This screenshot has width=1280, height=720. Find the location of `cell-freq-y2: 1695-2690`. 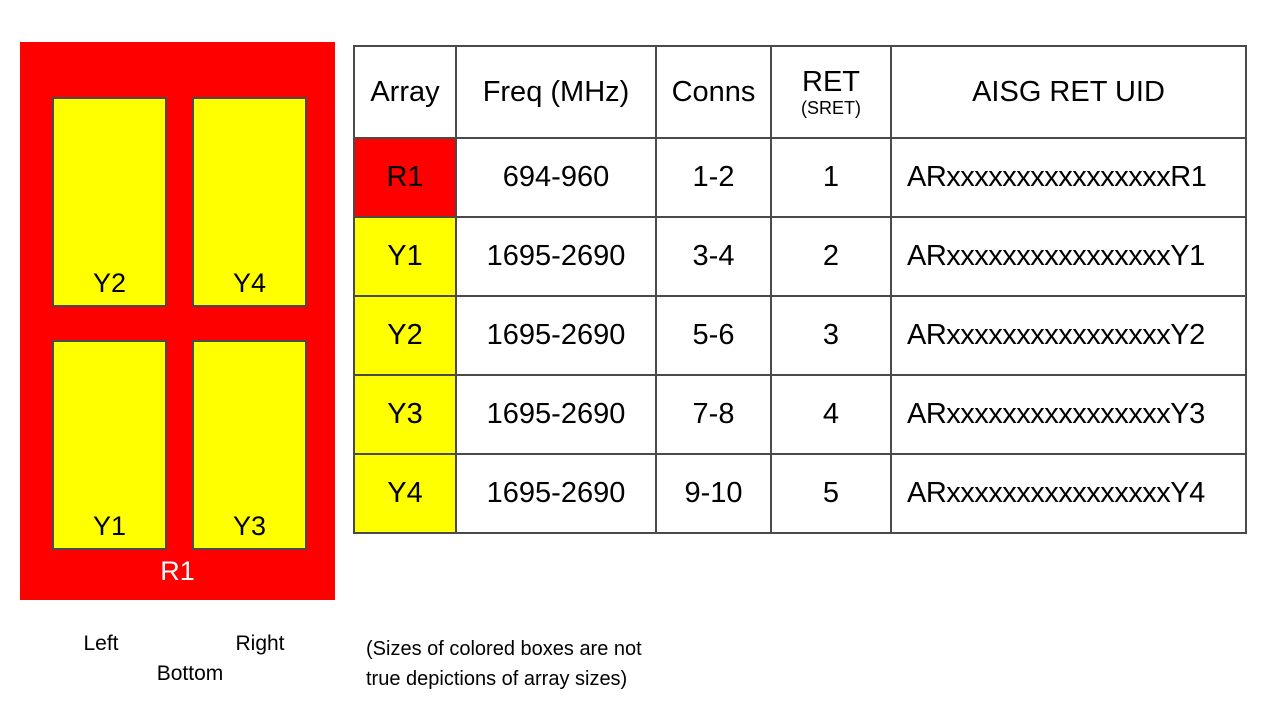

cell-freq-y2: 1695-2690 is located at coordinates (556, 335).